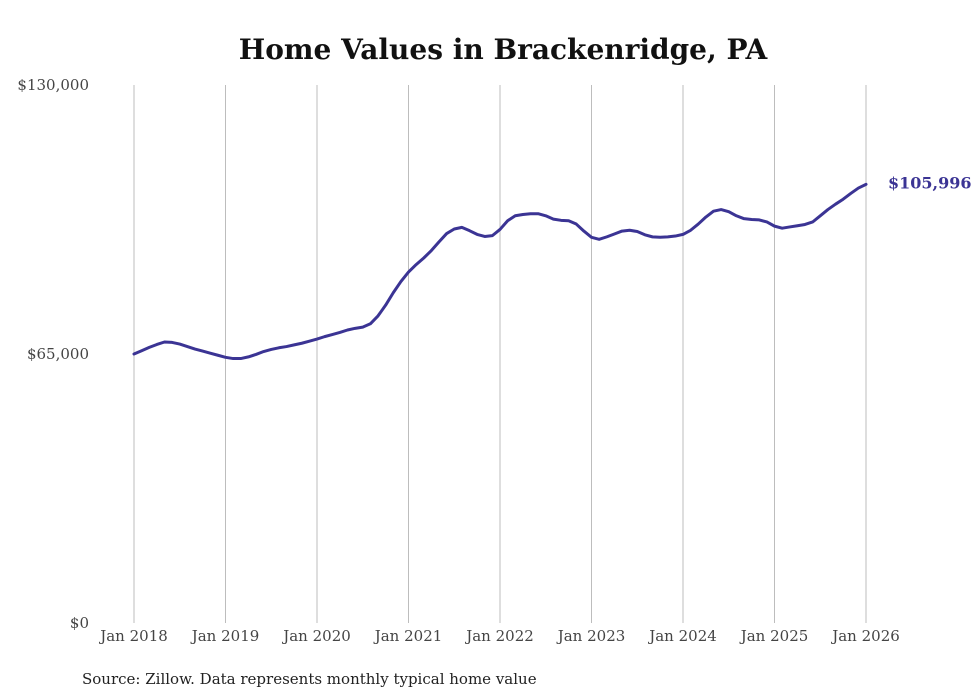 Image resolution: width=980 pixels, height=699 pixels. I want to click on x-tick-label: Jan 2020, so click(316, 636).